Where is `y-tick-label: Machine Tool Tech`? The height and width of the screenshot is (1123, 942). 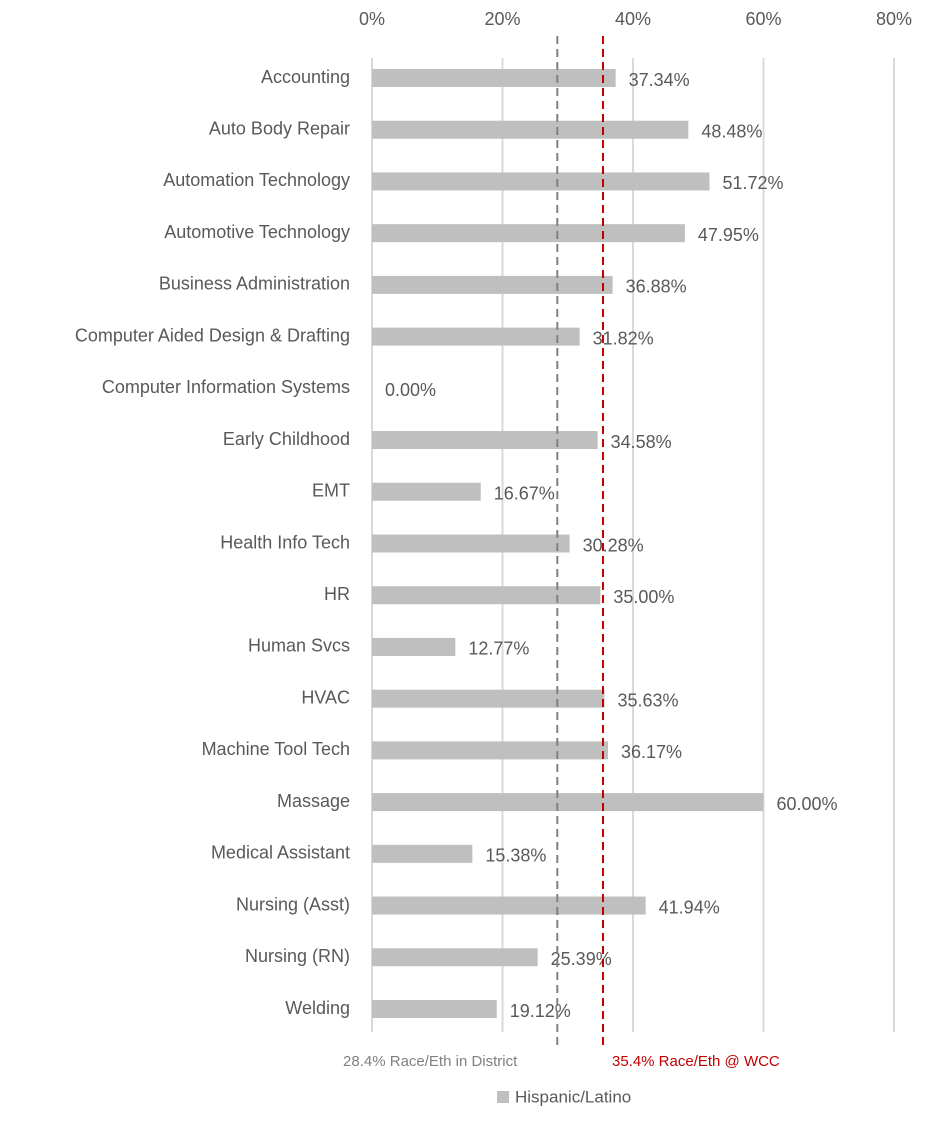
y-tick-label: Machine Tool Tech is located at coordinates (276, 749).